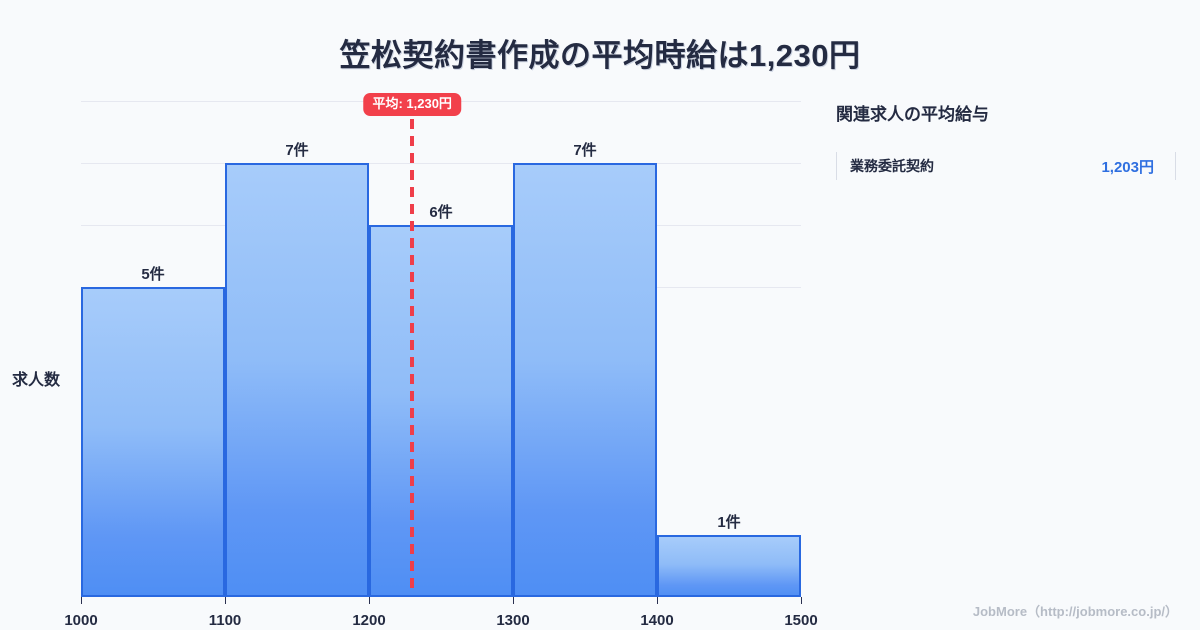 The width and height of the screenshot is (1200, 630). Describe the element at coordinates (225, 620) in the screenshot. I see `x-axis-tick-label: 1100` at that location.